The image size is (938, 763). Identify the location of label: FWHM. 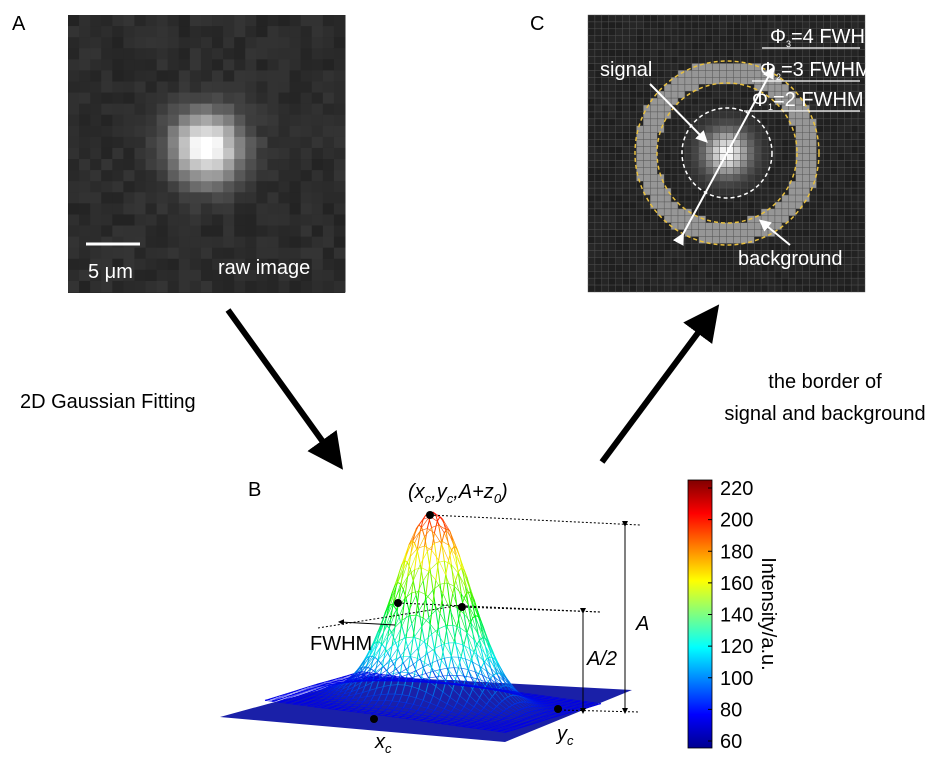
(341, 644).